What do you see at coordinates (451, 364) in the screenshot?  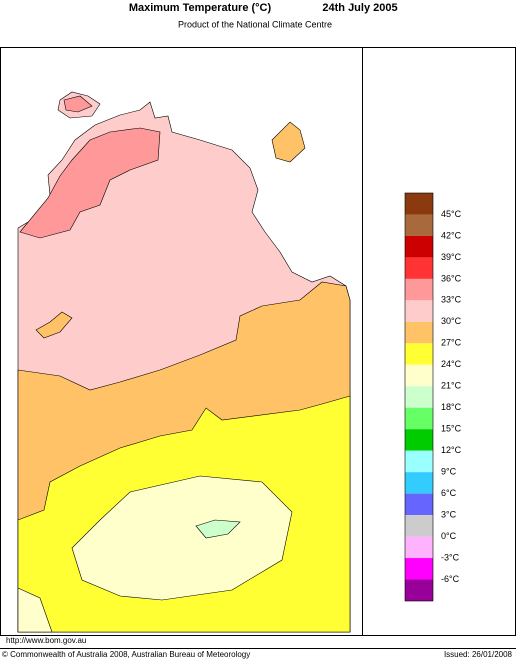 I see `legend-label: 24°C` at bounding box center [451, 364].